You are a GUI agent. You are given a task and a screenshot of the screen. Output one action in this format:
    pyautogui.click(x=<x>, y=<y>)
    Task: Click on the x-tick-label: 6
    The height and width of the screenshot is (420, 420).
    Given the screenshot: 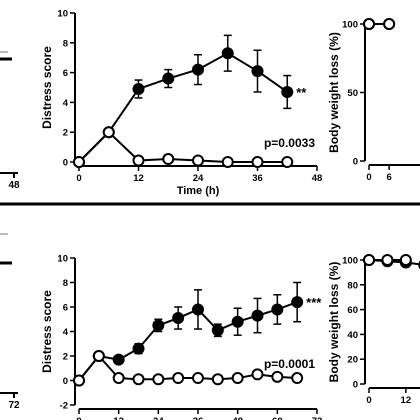 What is the action you would take?
    pyautogui.click(x=388, y=177)
    